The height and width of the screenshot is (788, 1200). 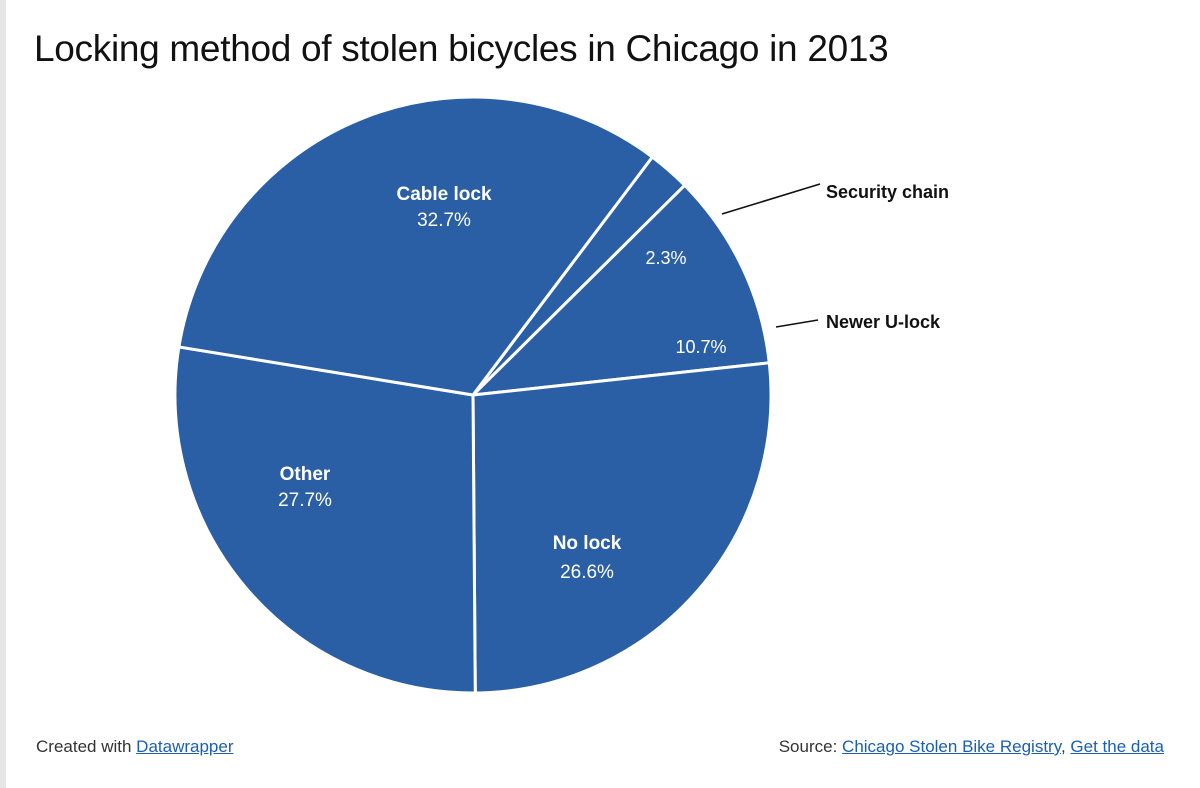 I want to click on slice-value-other: 27.7%, so click(x=305, y=500).